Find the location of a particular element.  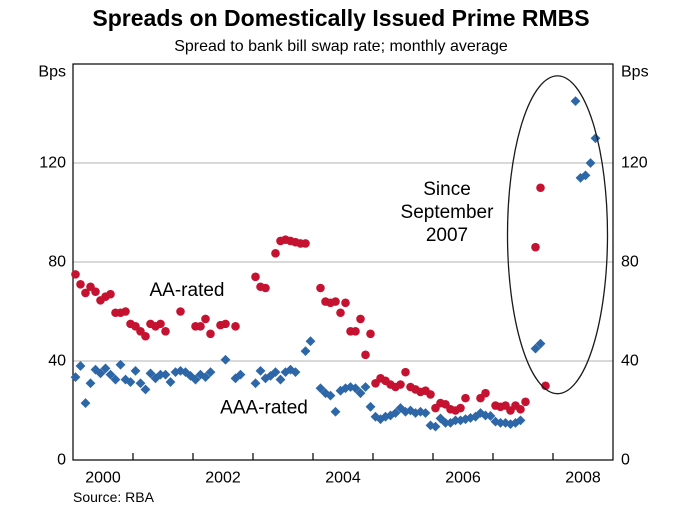

ellipse-outline is located at coordinates (557, 235).